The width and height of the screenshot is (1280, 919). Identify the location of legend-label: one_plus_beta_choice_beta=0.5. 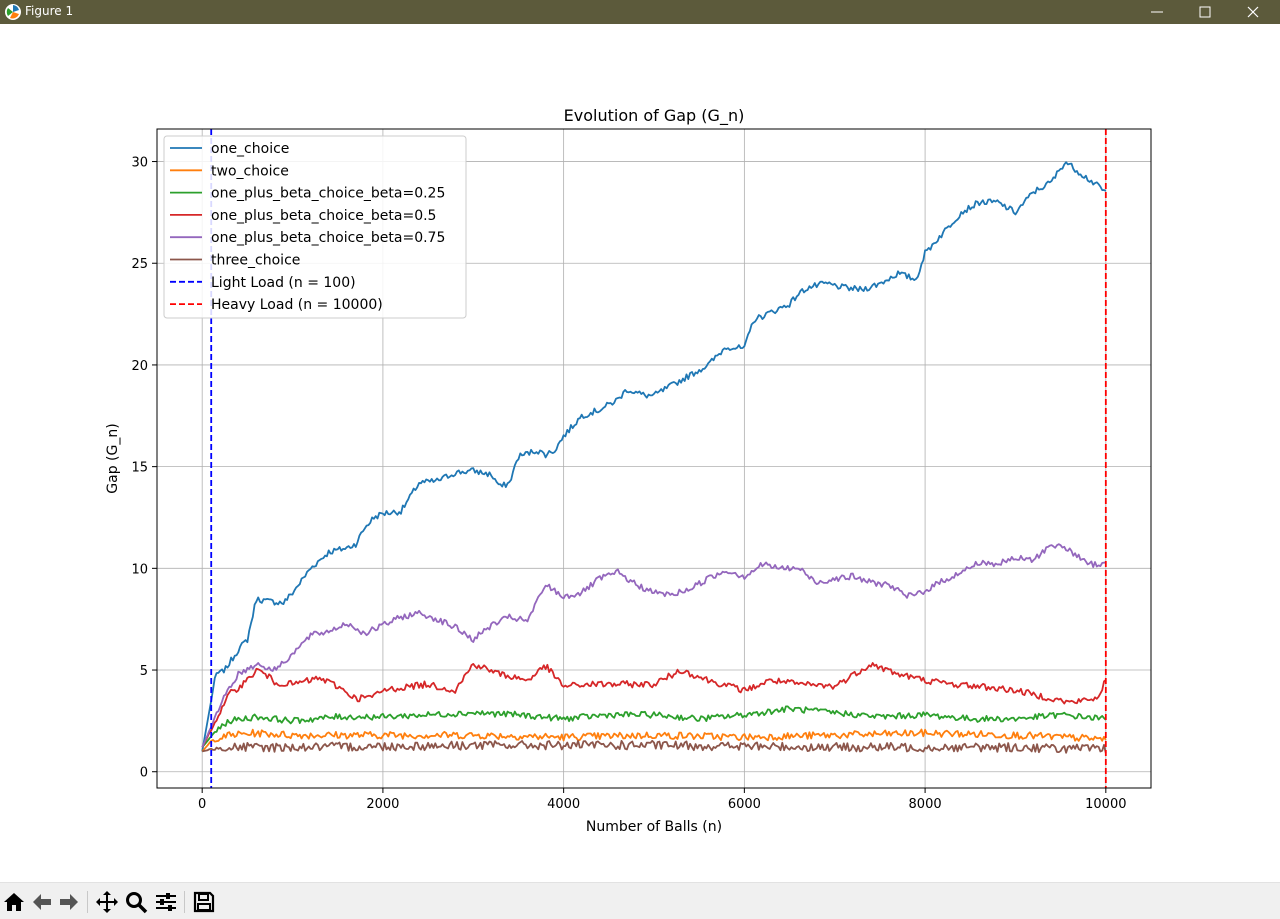
(323, 216).